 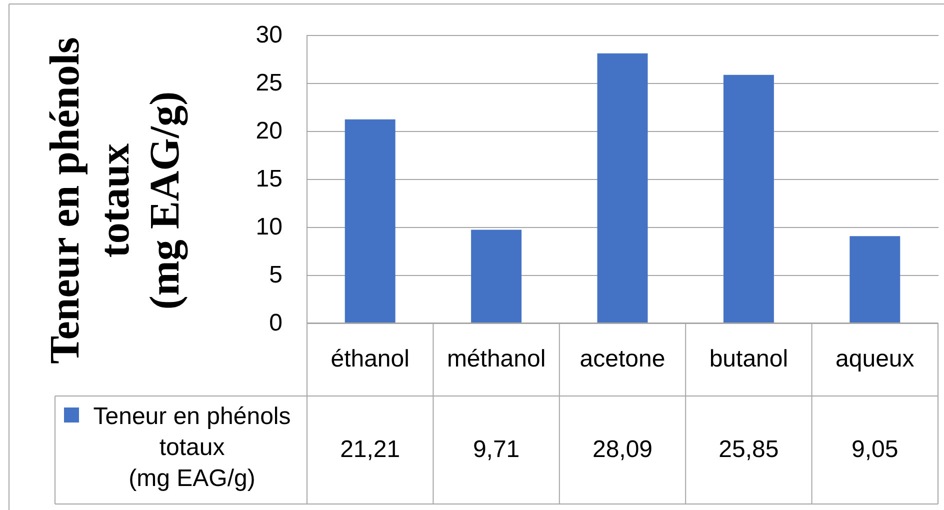 What do you see at coordinates (269, 227) in the screenshot?
I see `y-tick-label: 10` at bounding box center [269, 227].